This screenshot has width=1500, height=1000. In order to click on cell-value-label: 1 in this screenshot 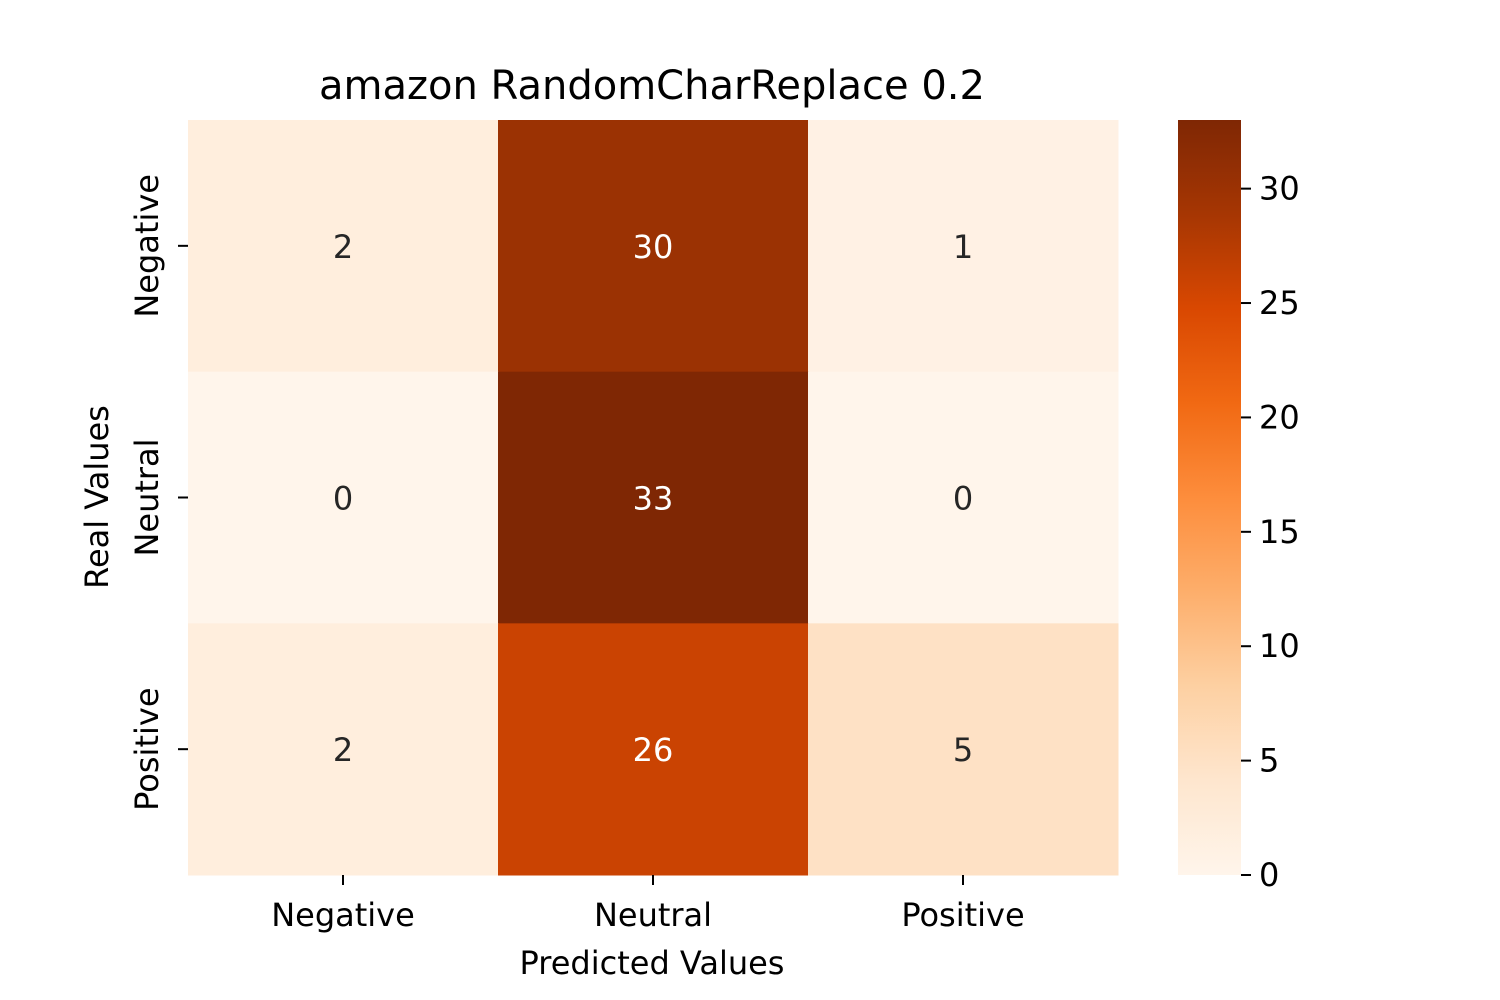, I will do `click(963, 247)`.